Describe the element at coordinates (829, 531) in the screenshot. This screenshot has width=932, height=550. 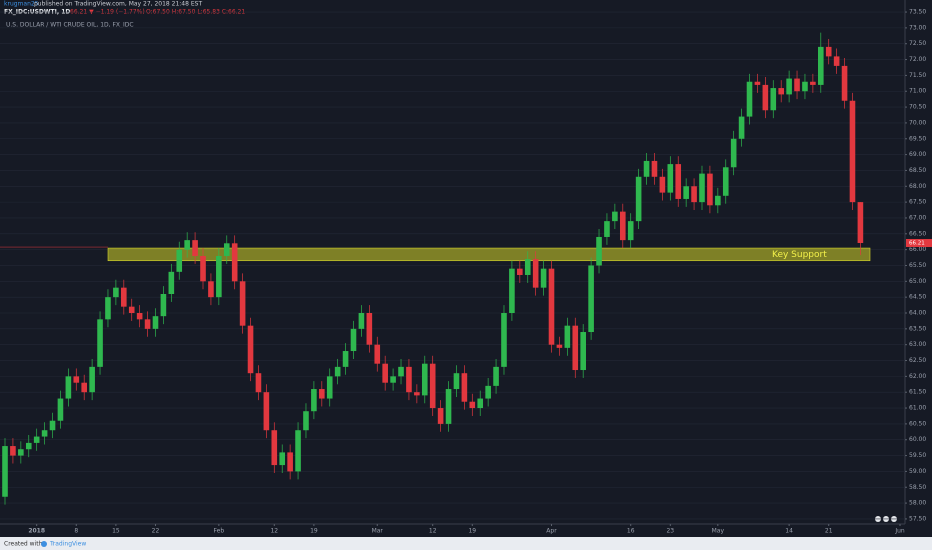
I see `x-tick-label: 21` at that location.